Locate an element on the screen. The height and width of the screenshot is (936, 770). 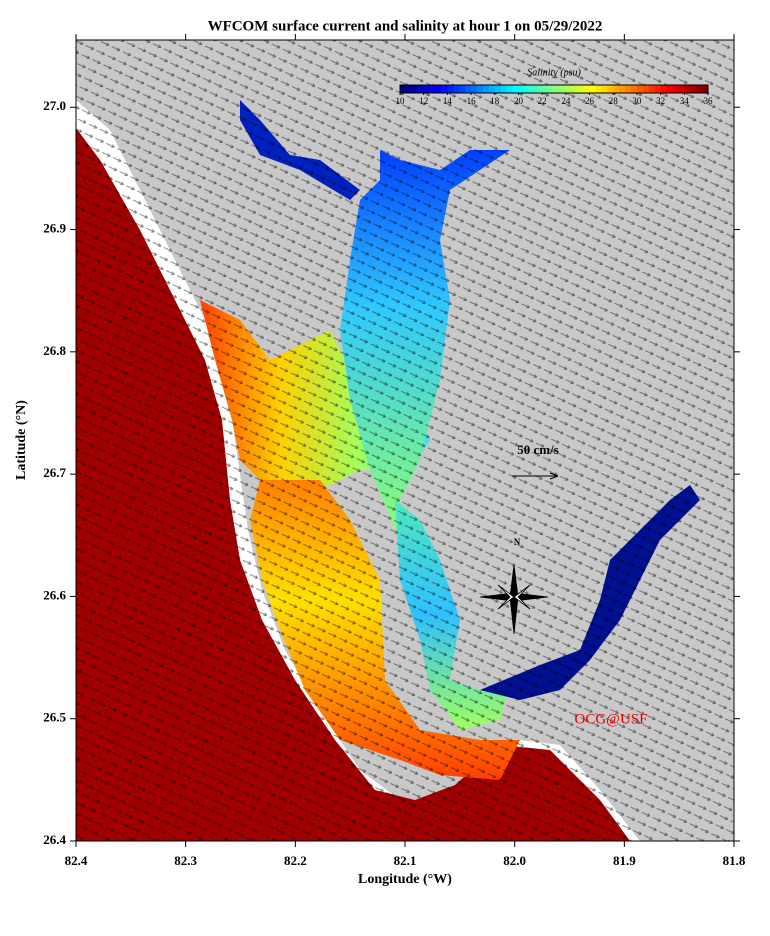
colorbar-tick-label: 28 is located at coordinates (614, 101).